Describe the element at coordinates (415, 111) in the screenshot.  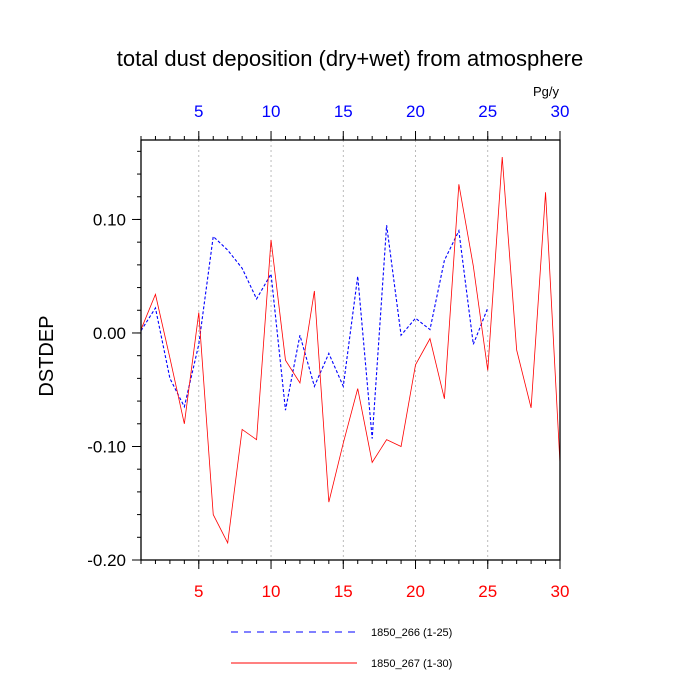
I see `x-tick-label-top: 20` at that location.